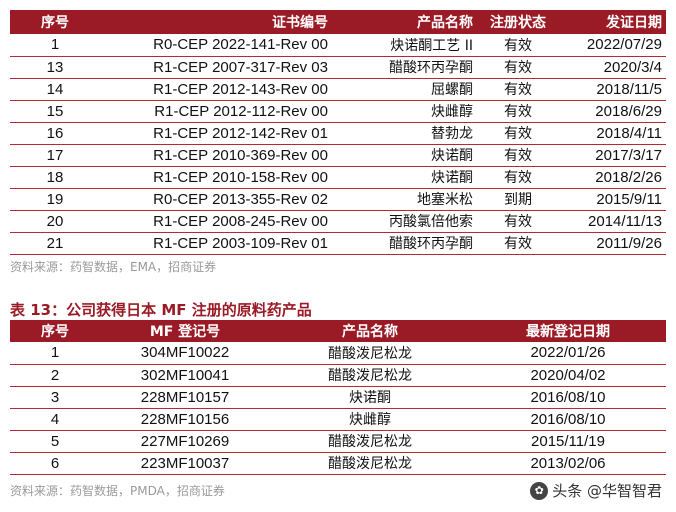 This screenshot has height=512, width=676. Describe the element at coordinates (55, 441) in the screenshot. I see `cell-index: 5` at that location.